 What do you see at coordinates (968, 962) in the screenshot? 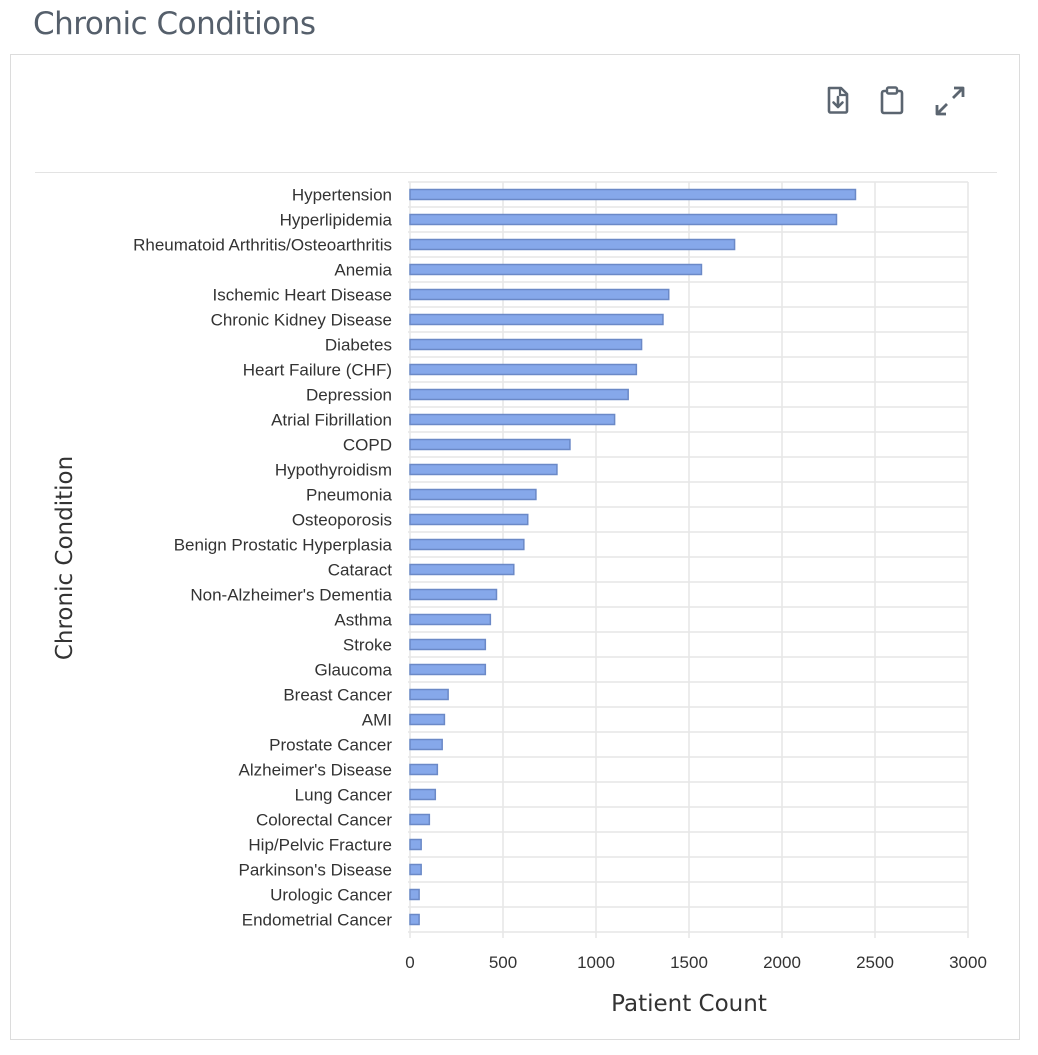
I see `x-tick-label: 3000` at bounding box center [968, 962].